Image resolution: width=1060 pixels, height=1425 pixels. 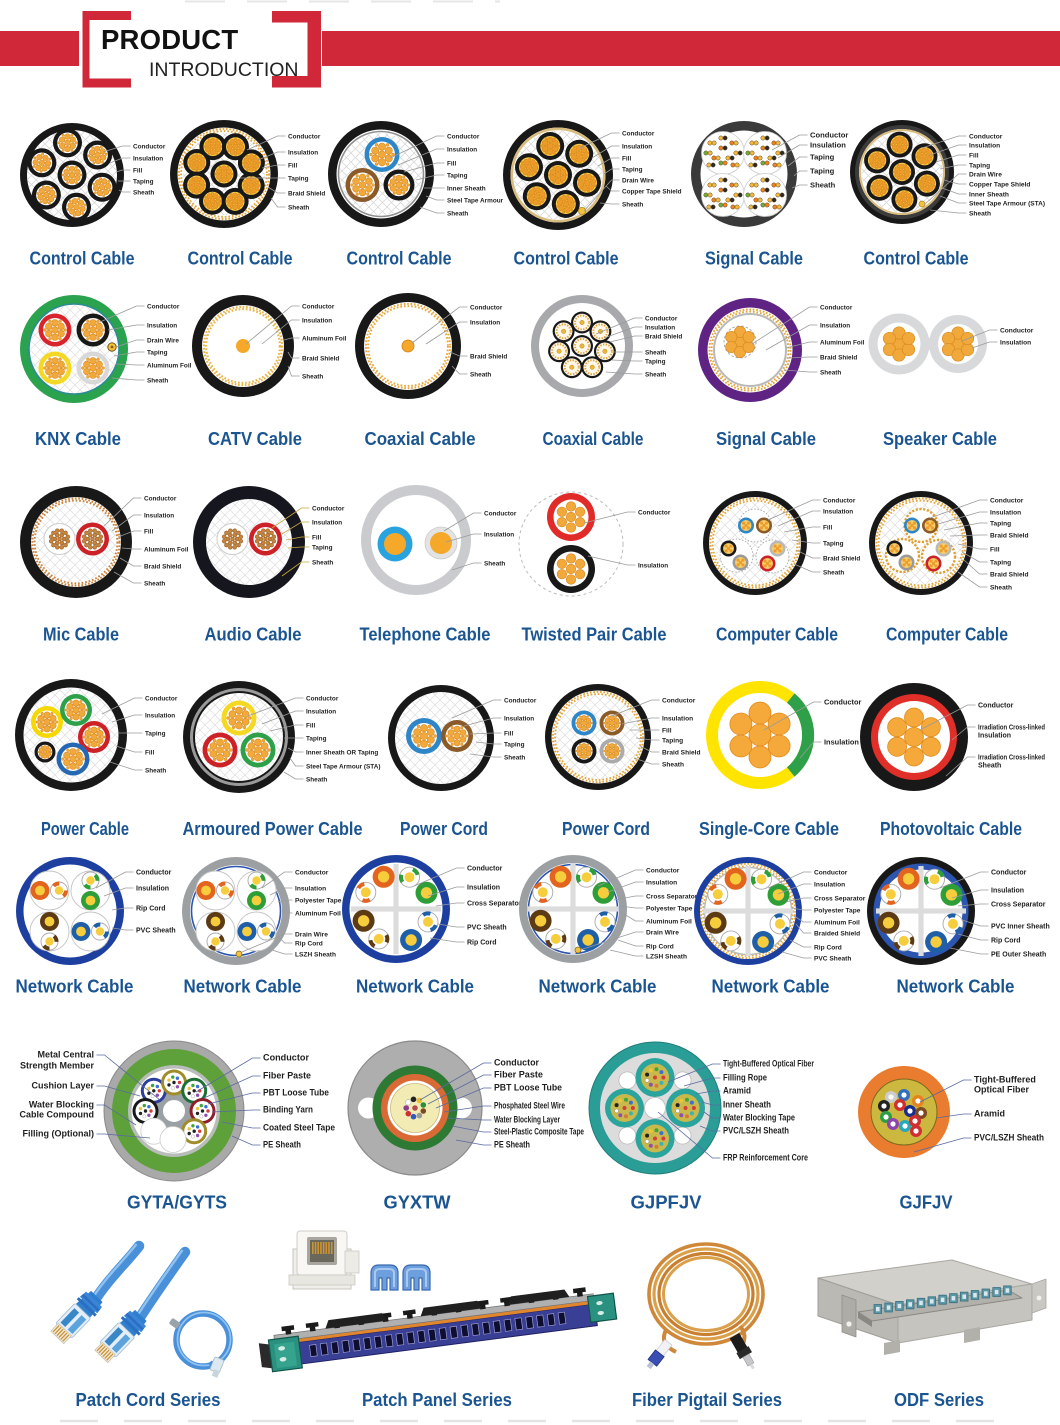 I want to click on svg-text: PVC Sheath, so click(x=487, y=927).